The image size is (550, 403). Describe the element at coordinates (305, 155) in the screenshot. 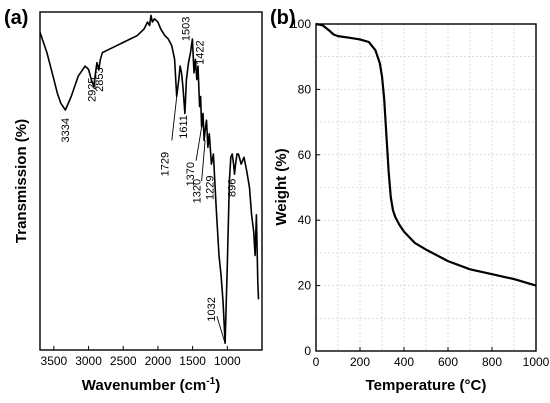

I see `tga-y-tick-label: 60` at that location.